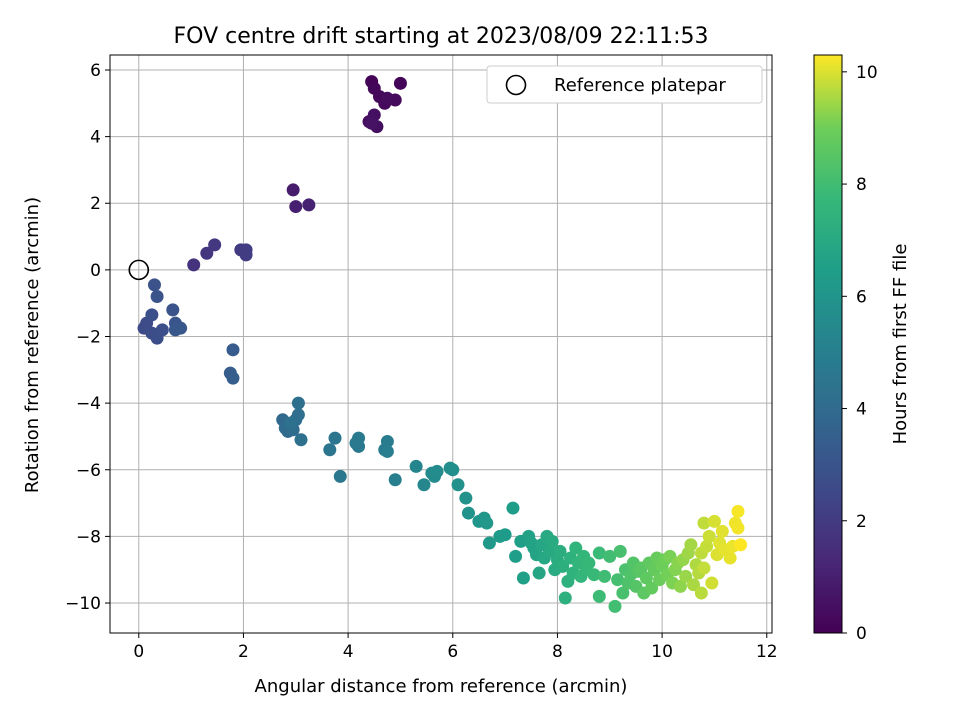 Image resolution: width=960 pixels, height=720 pixels. What do you see at coordinates (900, 344) in the screenshot?
I see `colorbar-label: Hours from first FF file` at bounding box center [900, 344].